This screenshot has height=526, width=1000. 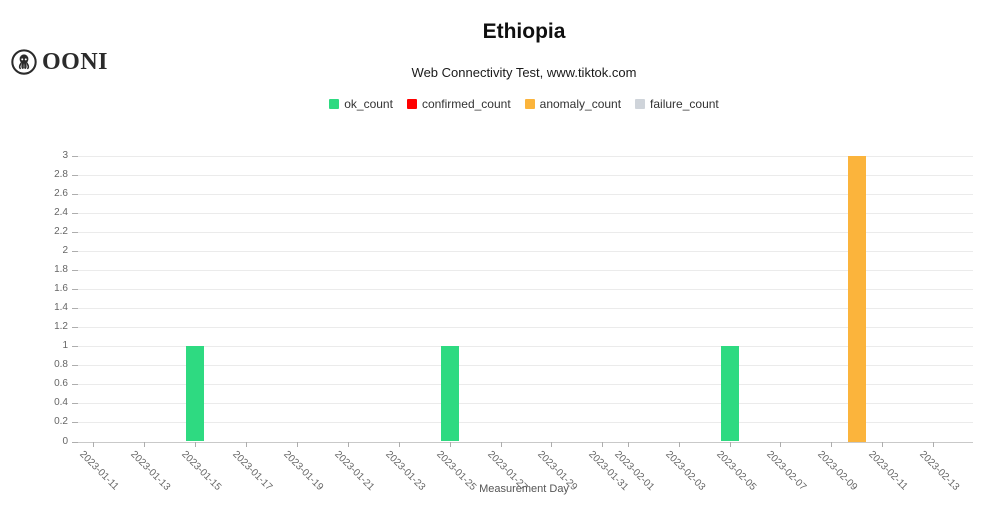 What do you see at coordinates (61, 365) in the screenshot?
I see `y-tick-label: 0.8` at bounding box center [61, 365].